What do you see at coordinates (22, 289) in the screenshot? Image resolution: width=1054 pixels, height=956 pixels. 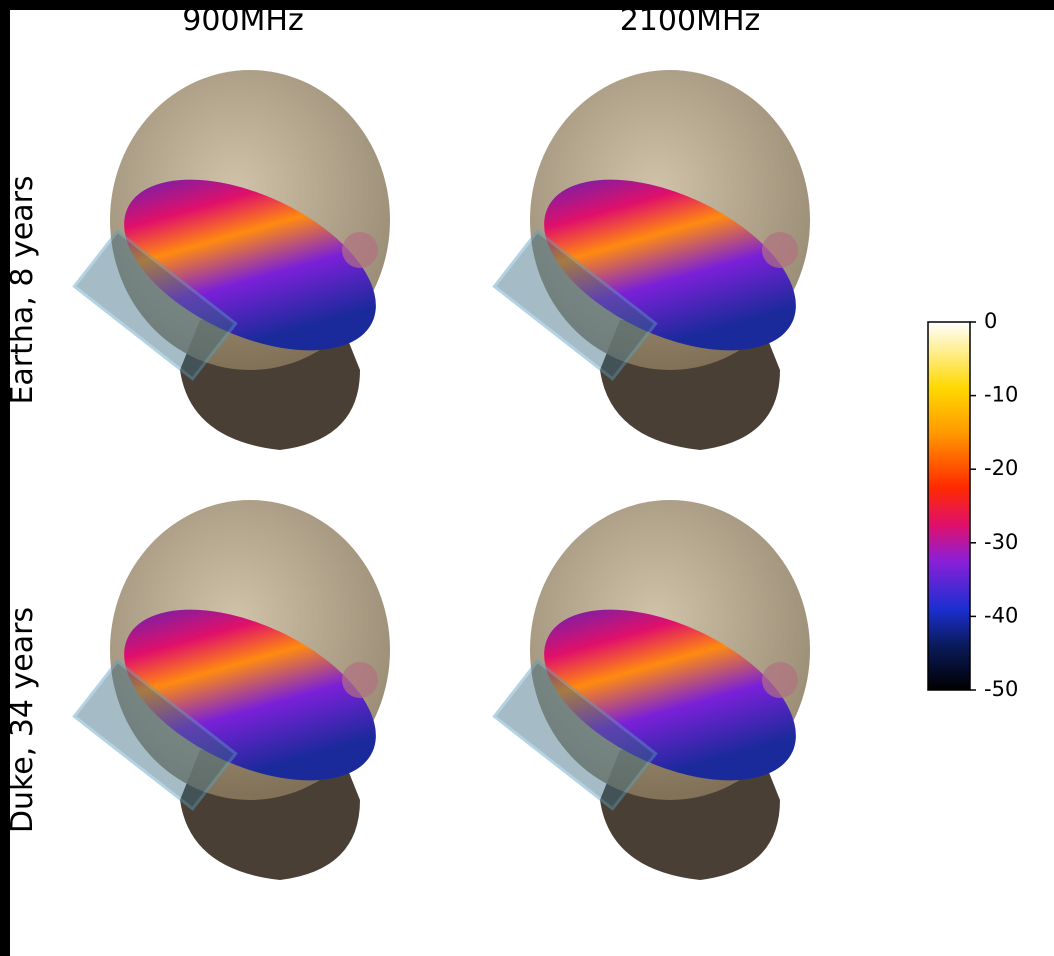 I see `row-title: Eartha, 8 years` at bounding box center [22, 289].